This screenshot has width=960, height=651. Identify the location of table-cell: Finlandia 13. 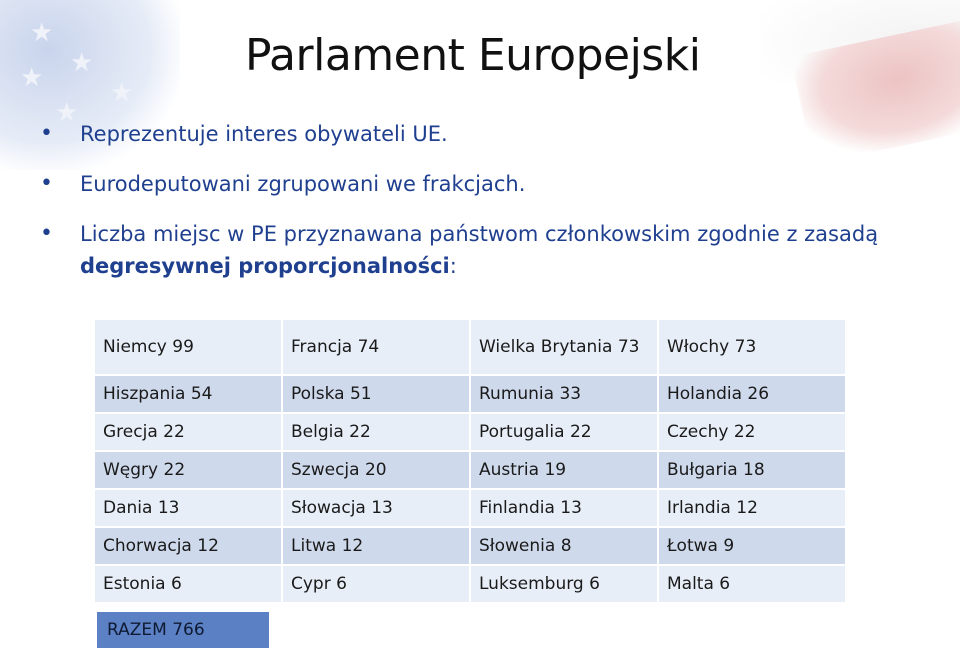
(565, 509).